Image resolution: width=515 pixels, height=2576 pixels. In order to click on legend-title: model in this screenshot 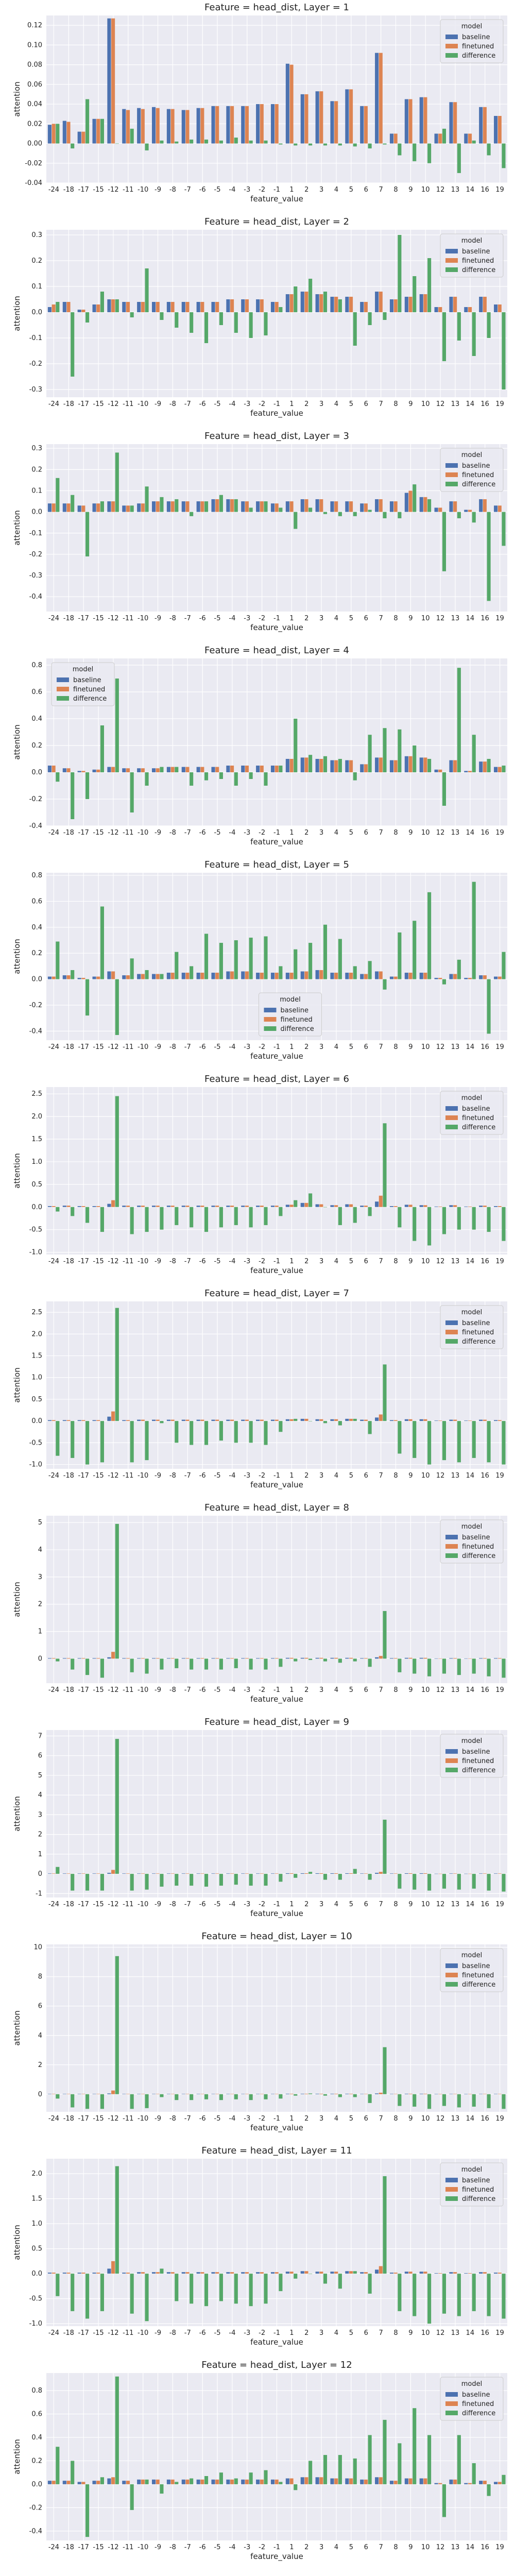, I will do `click(83, 669)`.